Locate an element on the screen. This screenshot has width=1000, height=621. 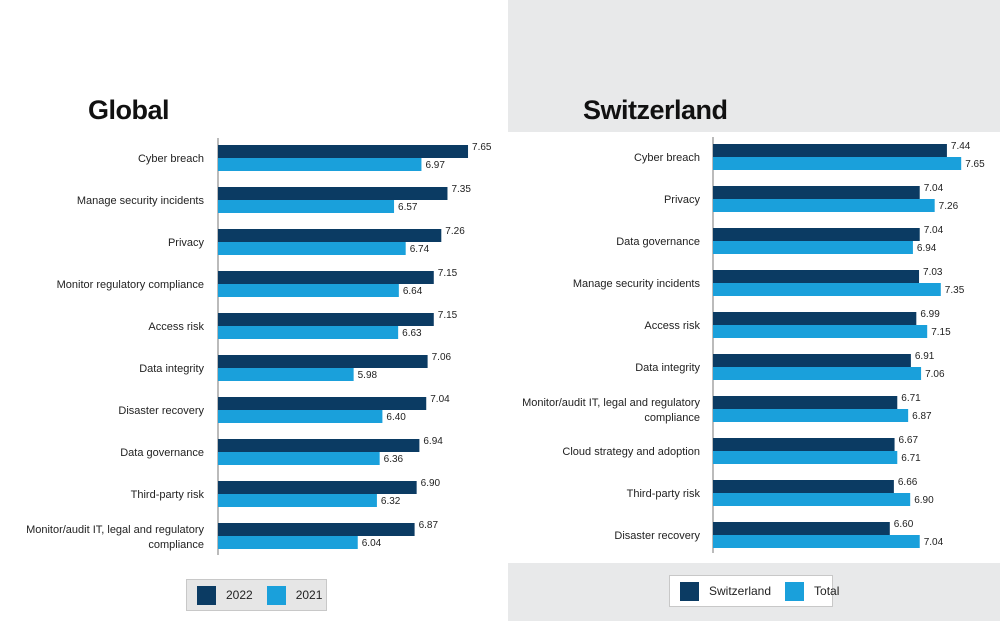
data-label-total-privacy: 7.26 is located at coordinates (949, 206).